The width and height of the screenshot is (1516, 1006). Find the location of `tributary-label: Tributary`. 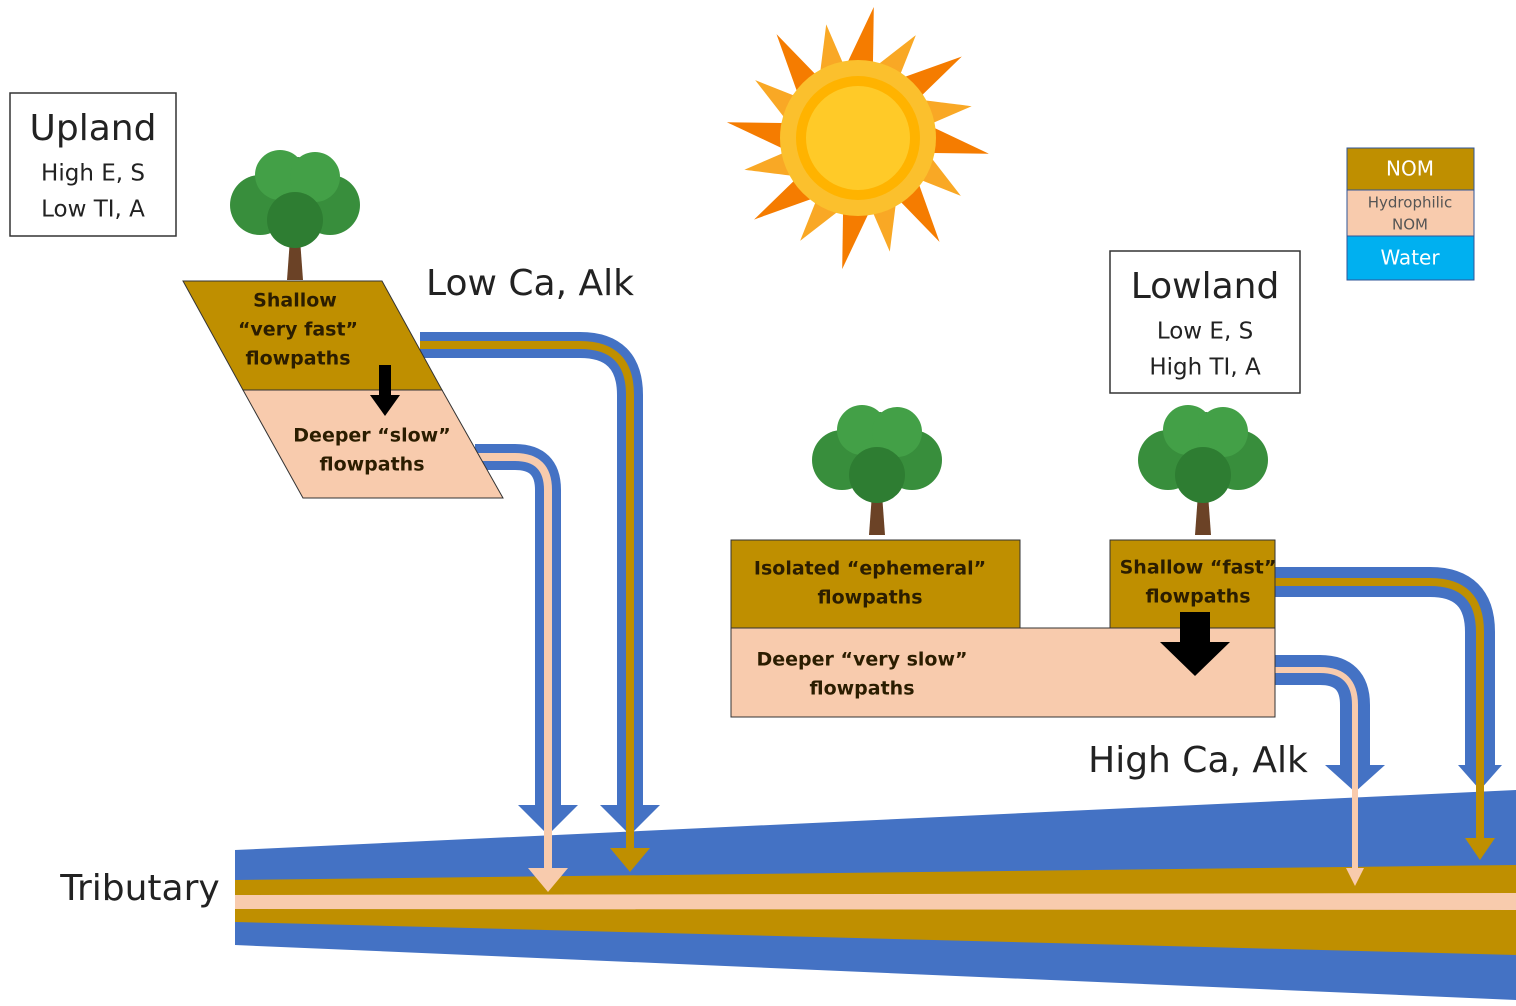

tributary-label: Tributary is located at coordinates (139, 888).